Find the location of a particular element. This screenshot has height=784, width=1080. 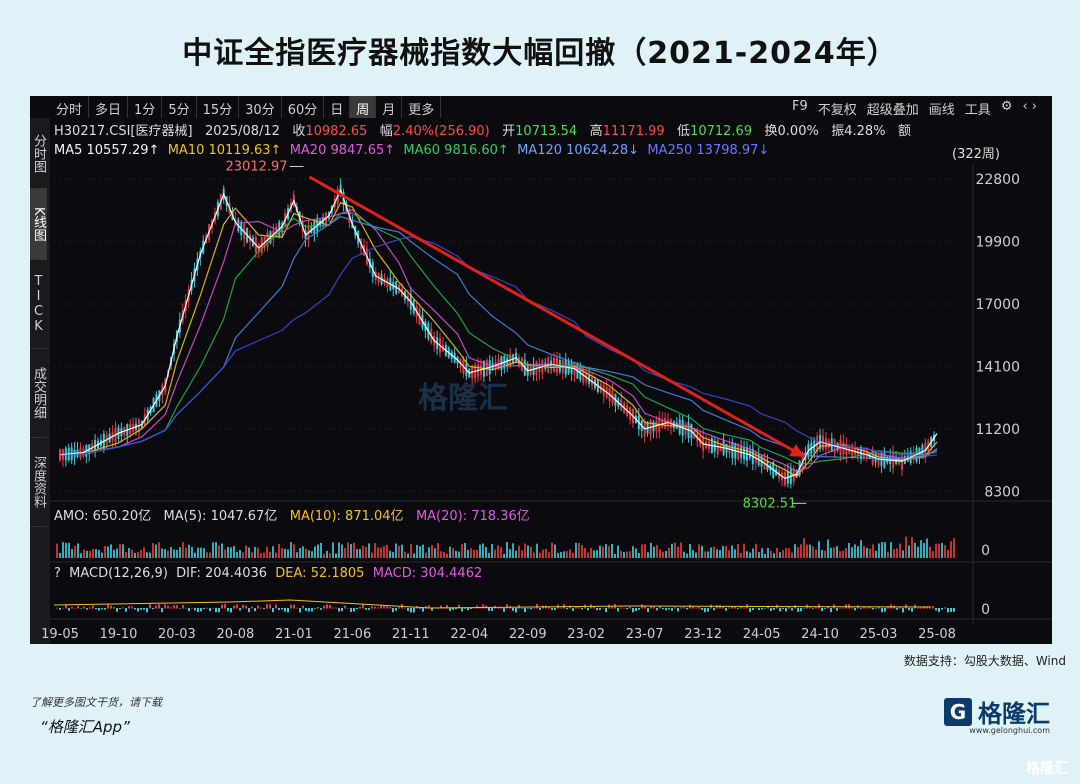

overlay-button: 超级叠加 is located at coordinates (892, 110).